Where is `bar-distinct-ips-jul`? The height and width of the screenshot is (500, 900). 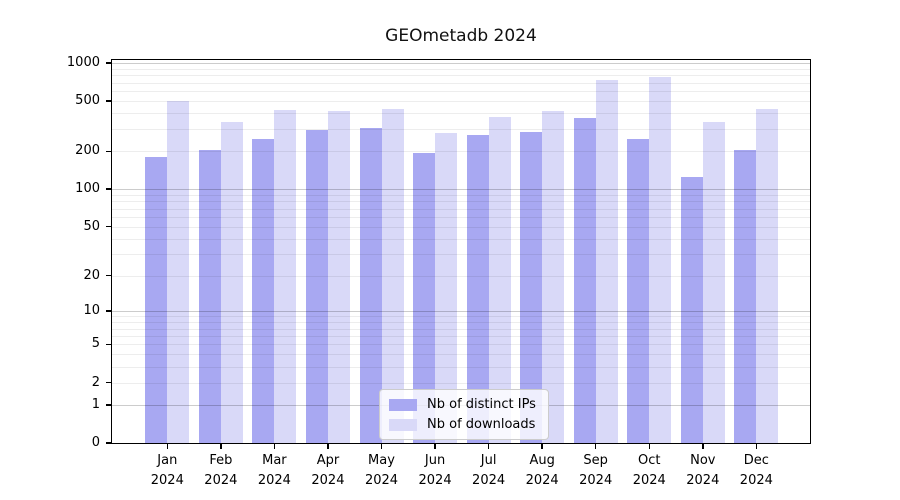 bar-distinct-ips-jul is located at coordinates (477, 288).